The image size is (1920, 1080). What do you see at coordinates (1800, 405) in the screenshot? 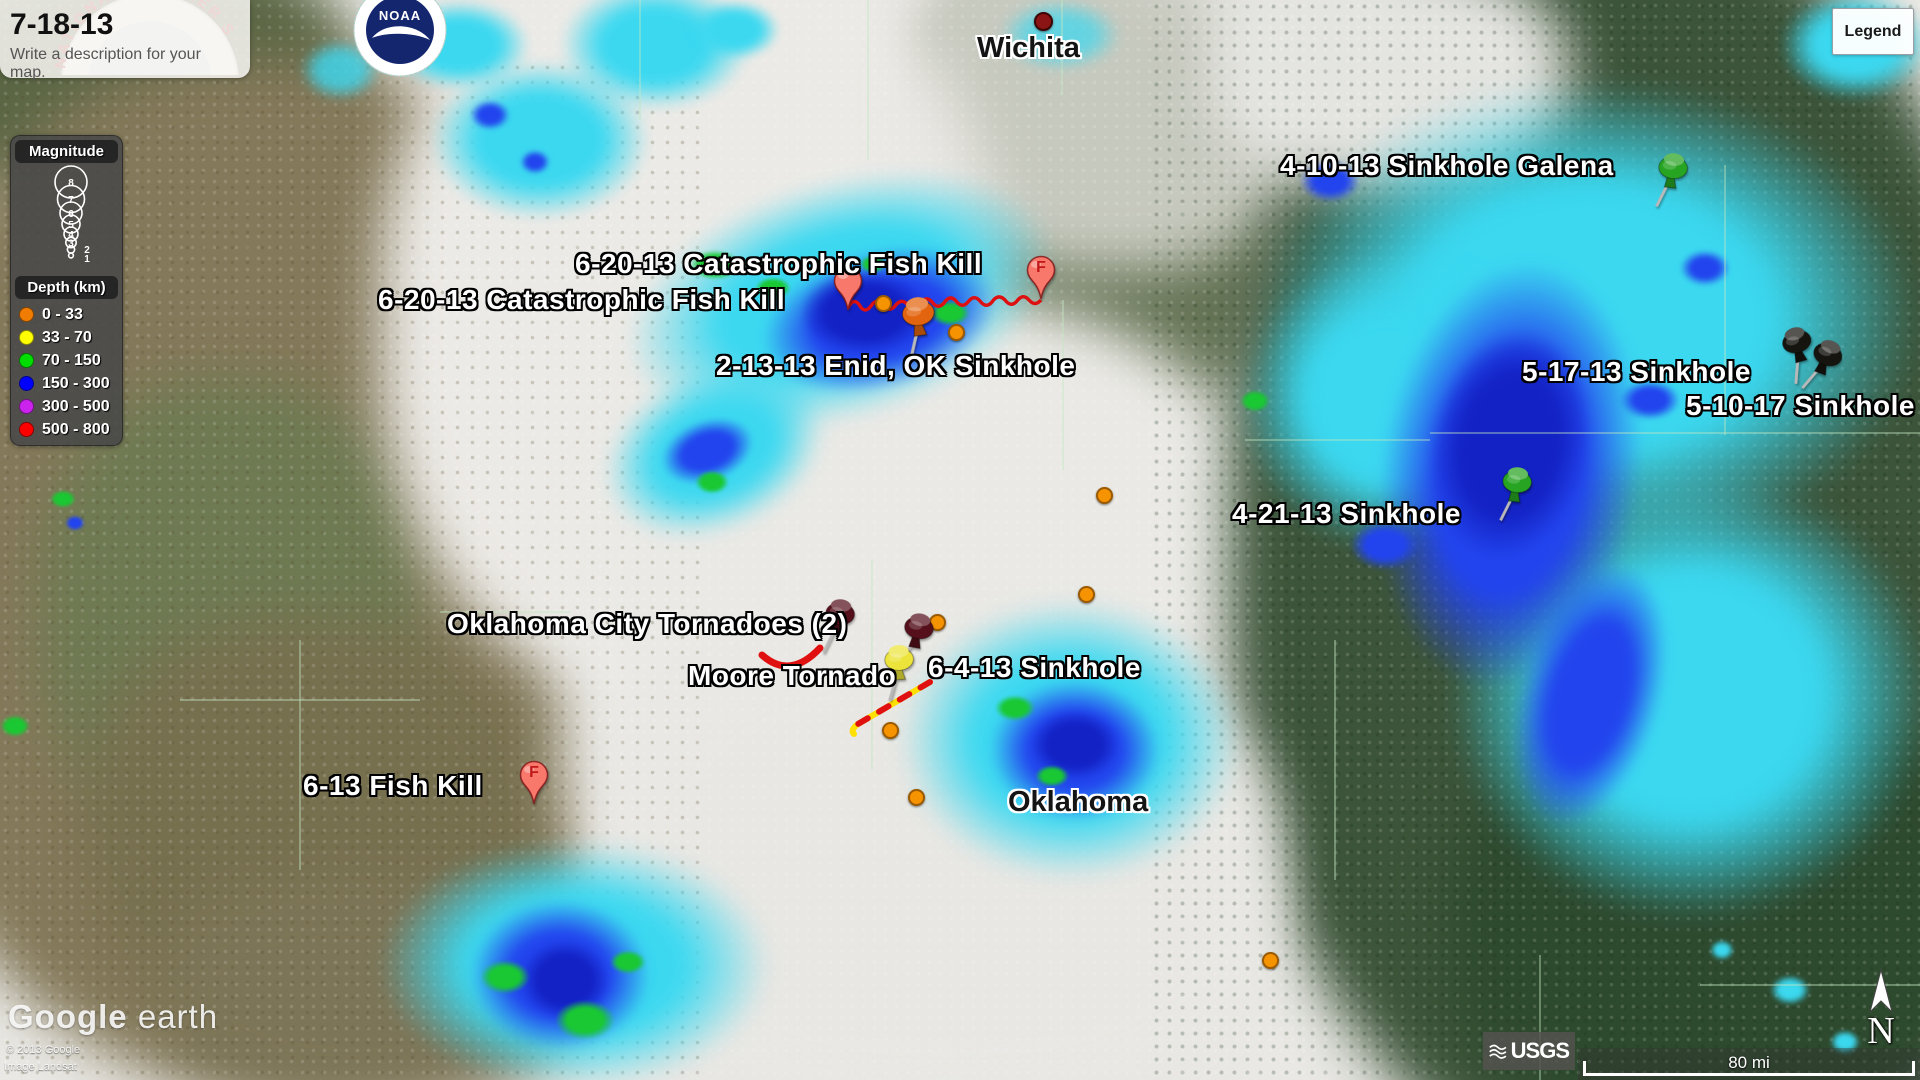
I see `event-label-sinkhole-5-10: 5-10-17 Sinkhole` at bounding box center [1800, 405].